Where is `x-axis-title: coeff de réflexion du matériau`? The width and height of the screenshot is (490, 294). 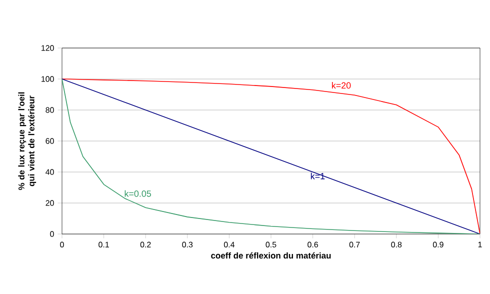
x-axis-title: coeff de réflexion du matériau is located at coordinates (271, 255).